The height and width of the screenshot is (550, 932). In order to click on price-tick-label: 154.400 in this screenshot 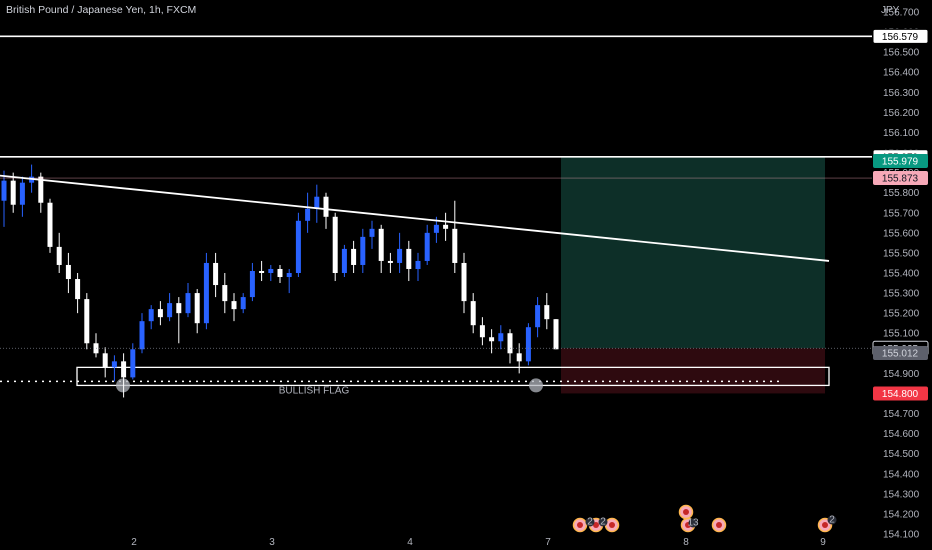, I will do `click(901, 474)`.